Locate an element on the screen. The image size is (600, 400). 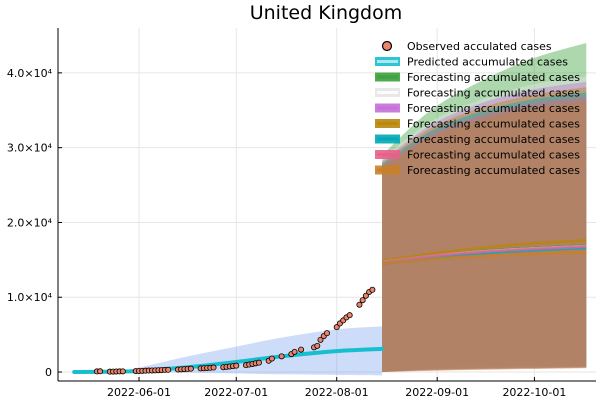
x-tick-label: 2022-10-01 is located at coordinates (534, 392).